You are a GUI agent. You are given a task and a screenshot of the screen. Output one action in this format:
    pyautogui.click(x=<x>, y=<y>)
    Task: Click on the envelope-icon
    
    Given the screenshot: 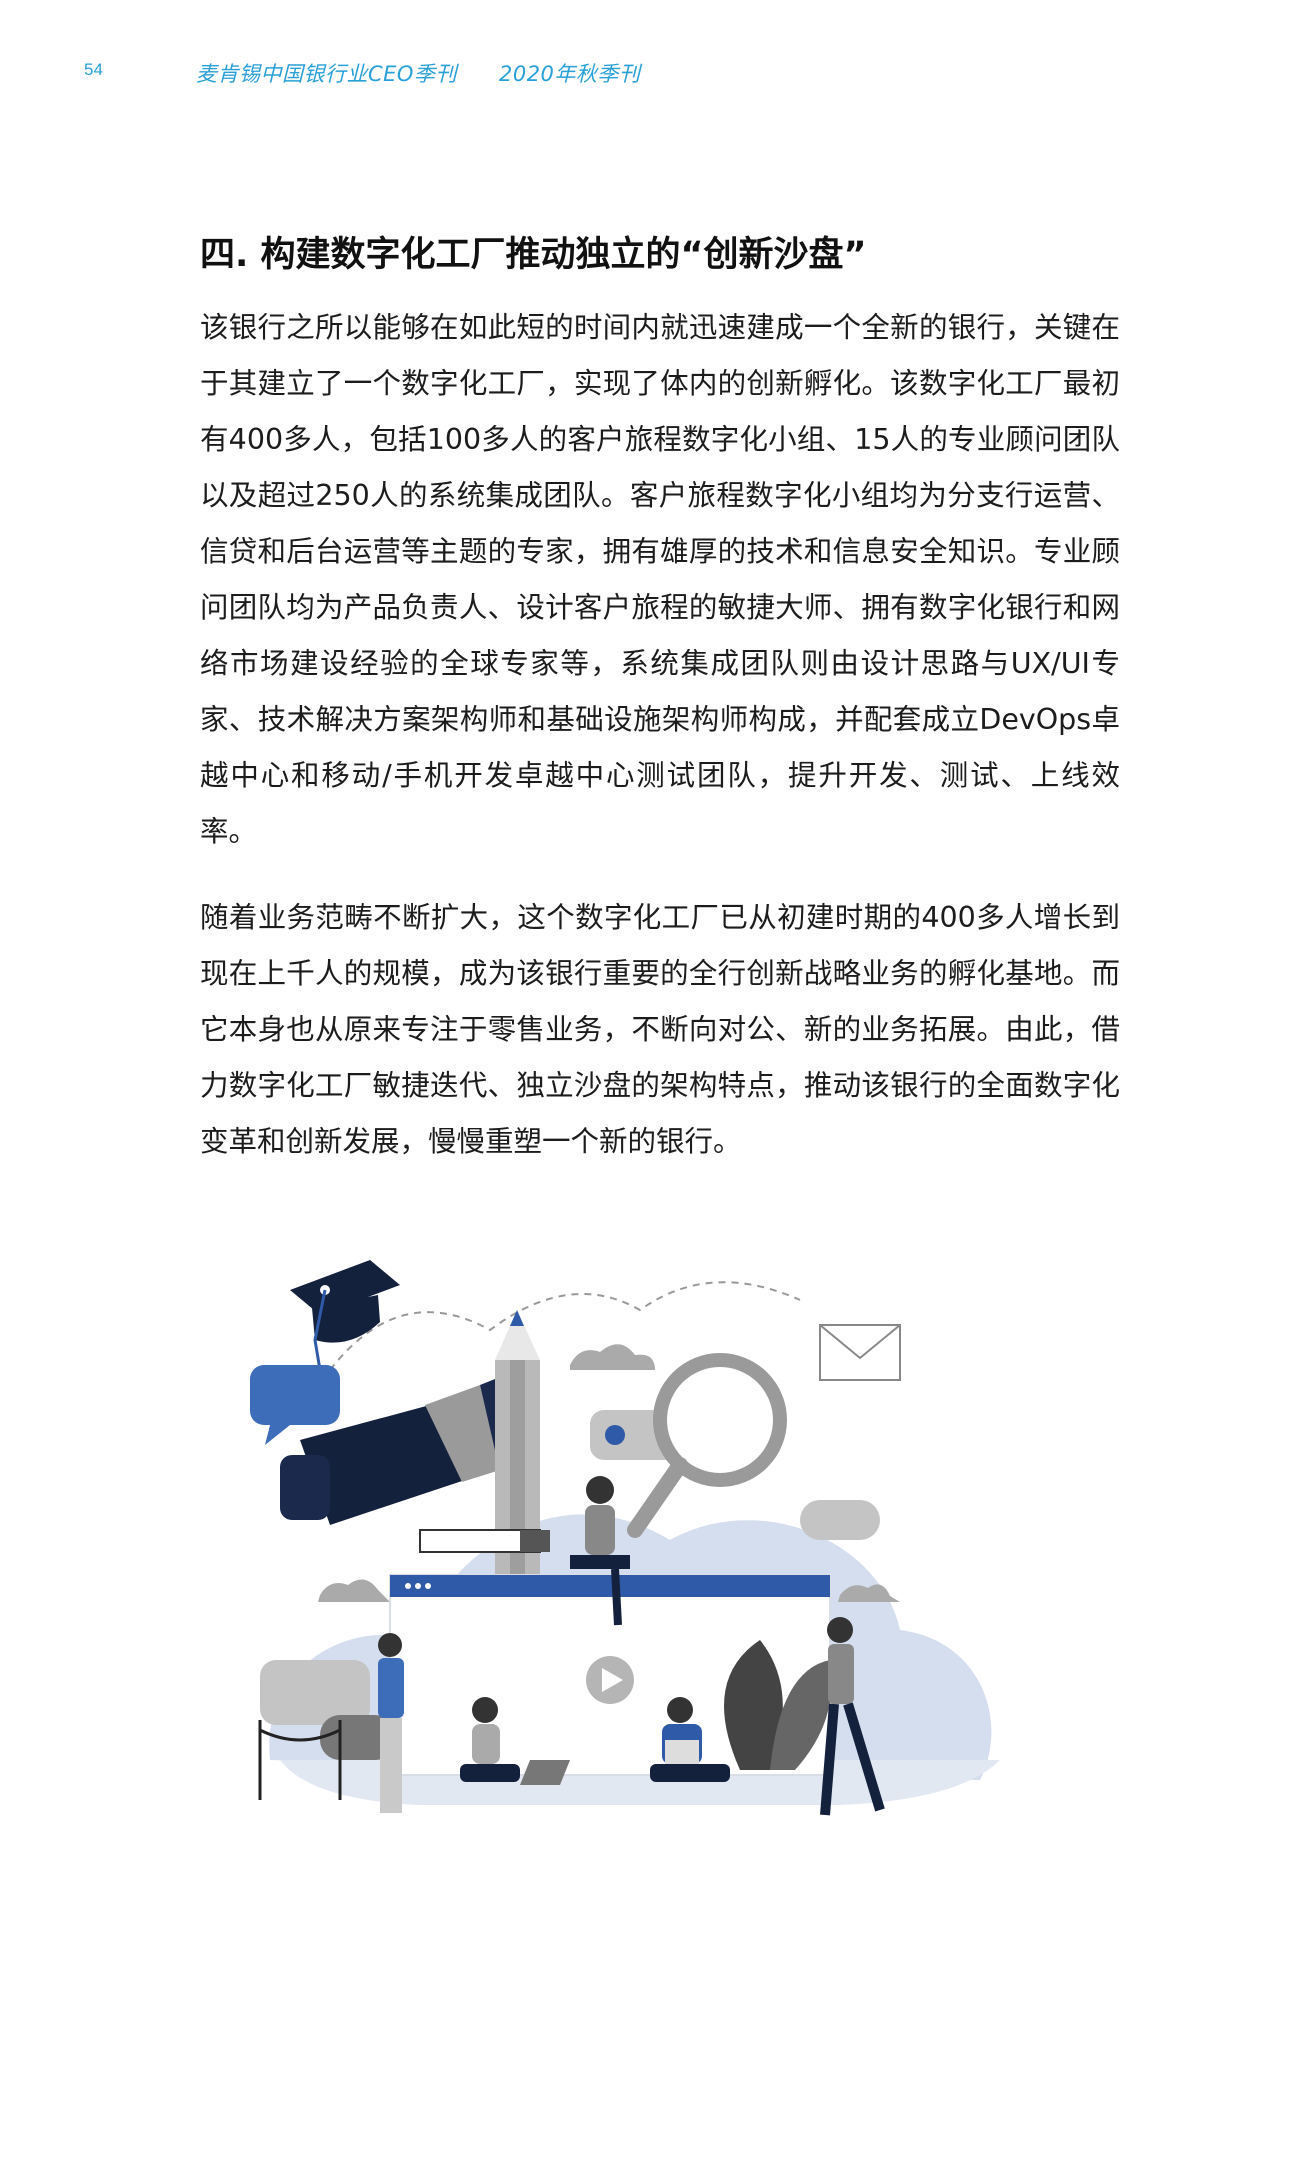 What is the action you would take?
    pyautogui.click(x=860, y=1352)
    